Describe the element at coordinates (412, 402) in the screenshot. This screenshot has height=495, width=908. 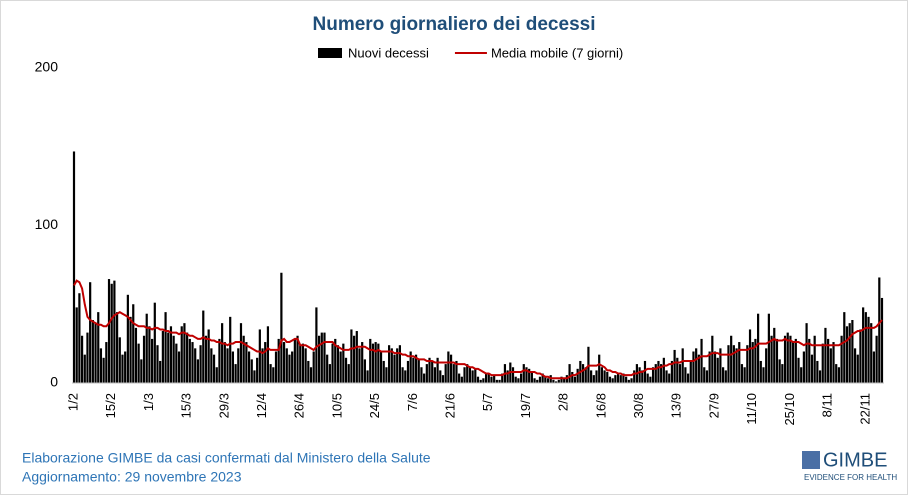
I see `x-tick-label: 7/6` at that location.